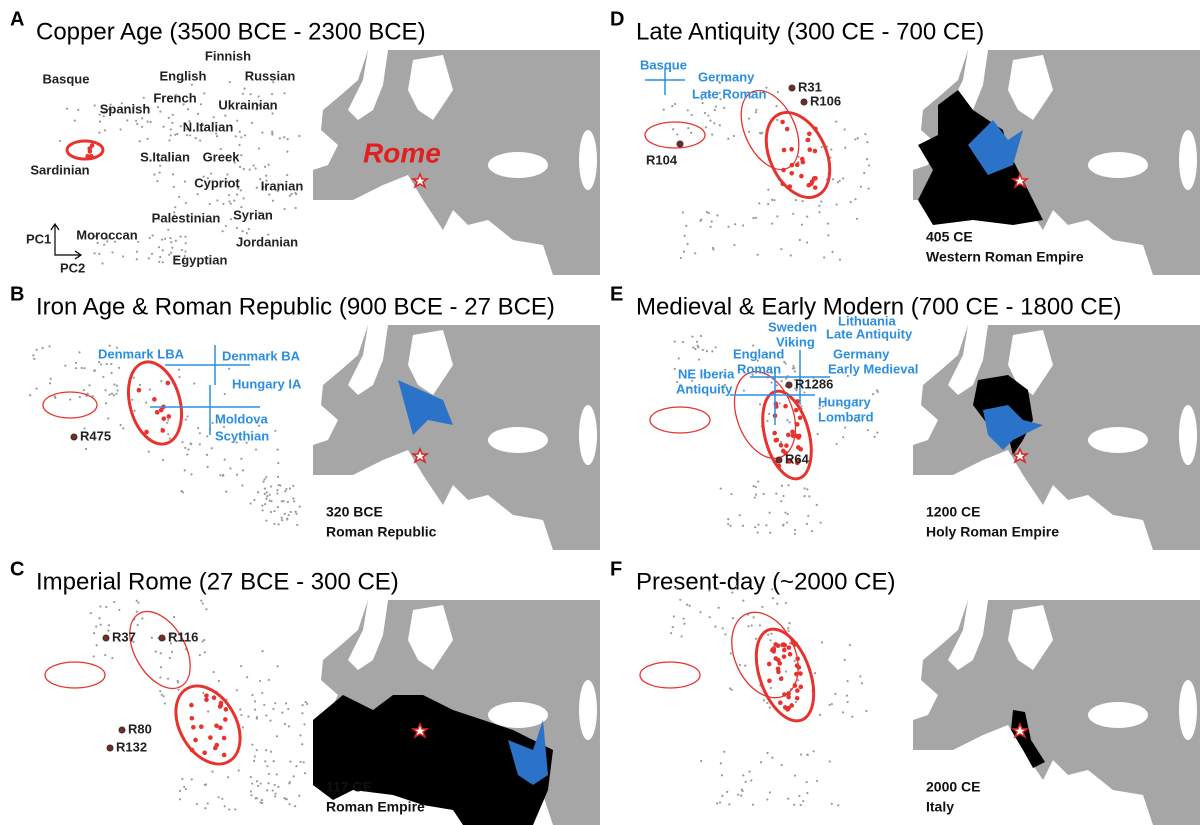  What do you see at coordinates (617, 19) in the screenshot?
I see `panel-letter: D` at bounding box center [617, 19].